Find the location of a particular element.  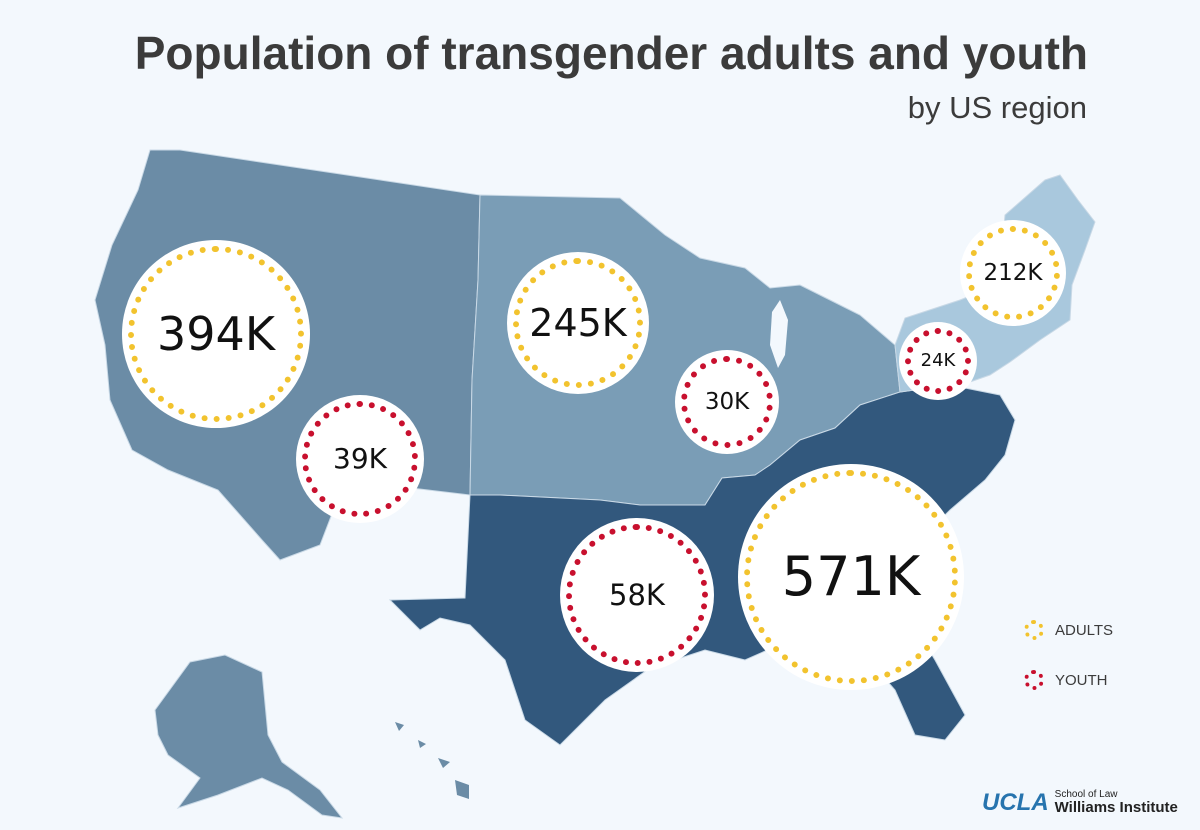

adults-legend-icon is located at coordinates (1034, 630).